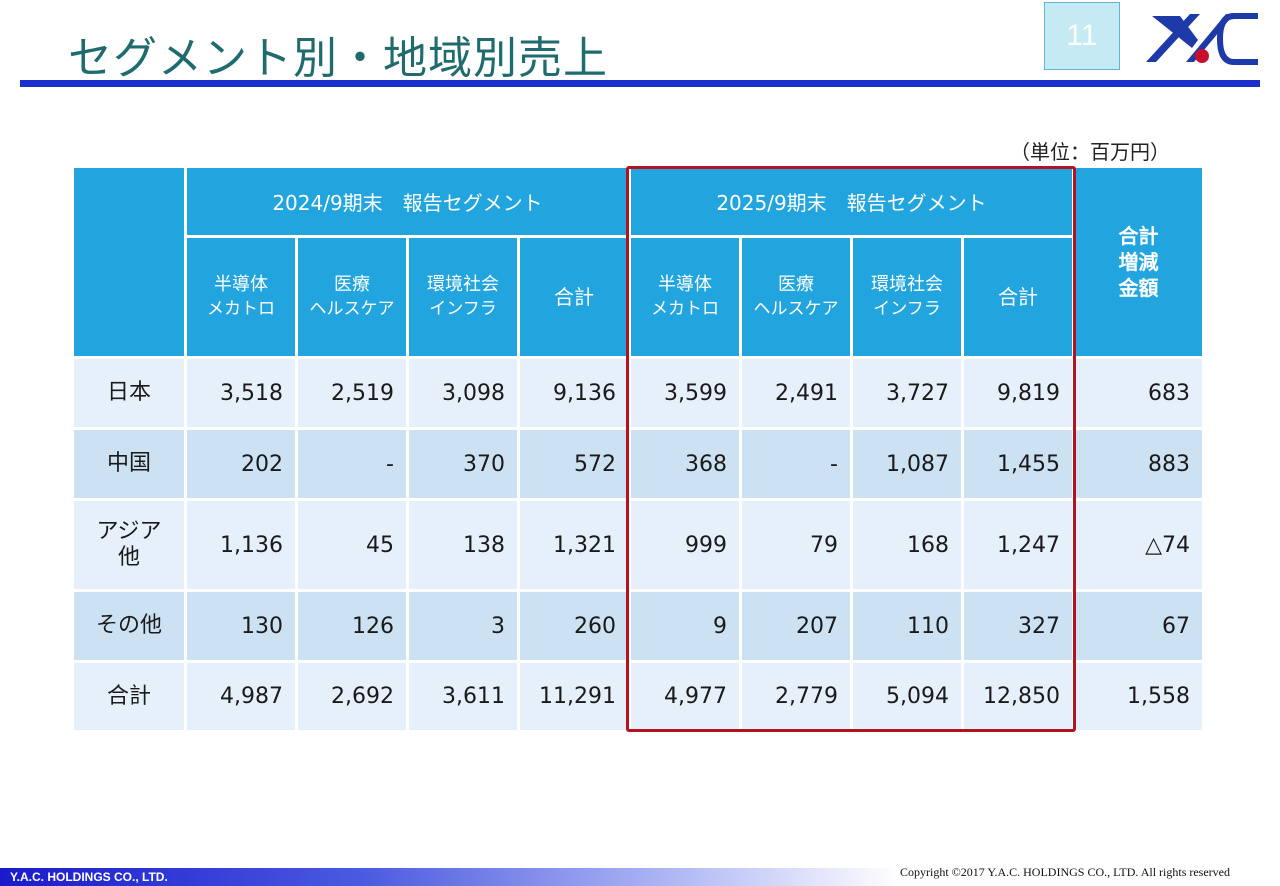  Describe the element at coordinates (1018, 393) in the screenshot. I see `table-cell: 9,819` at that location.